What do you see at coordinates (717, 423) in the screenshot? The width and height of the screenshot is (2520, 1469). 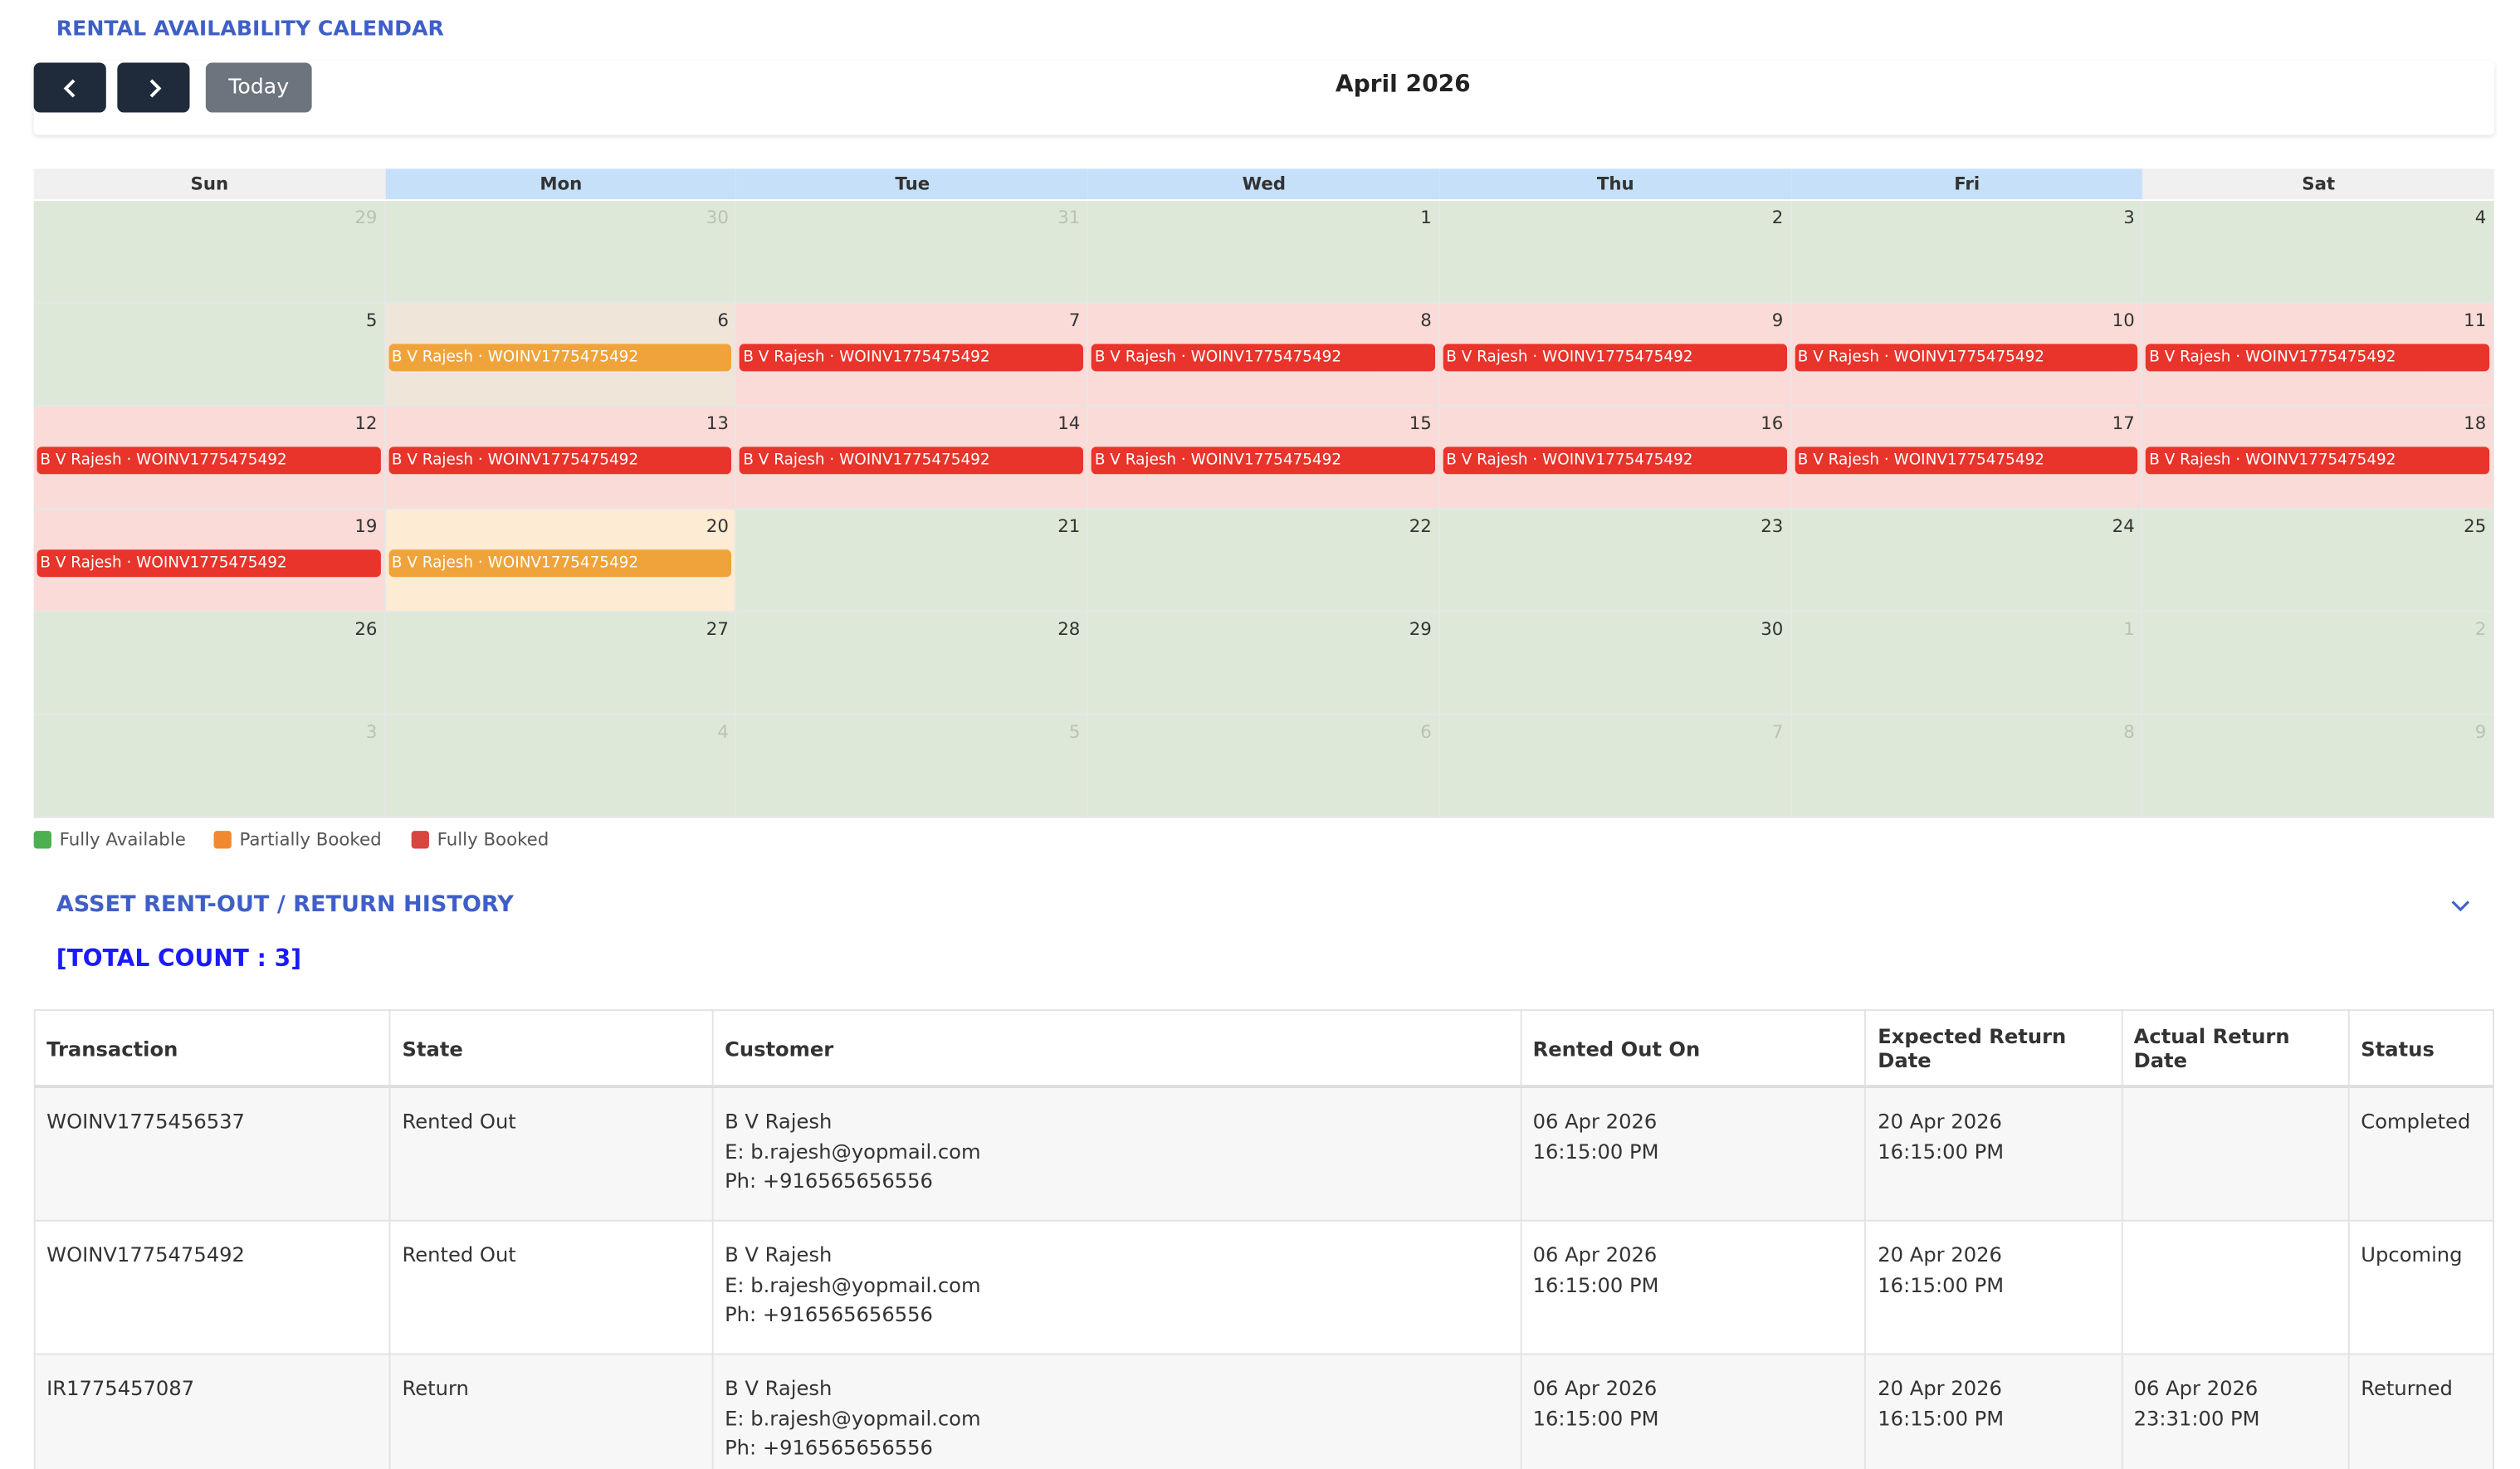 I see `day-number: 13` at bounding box center [717, 423].